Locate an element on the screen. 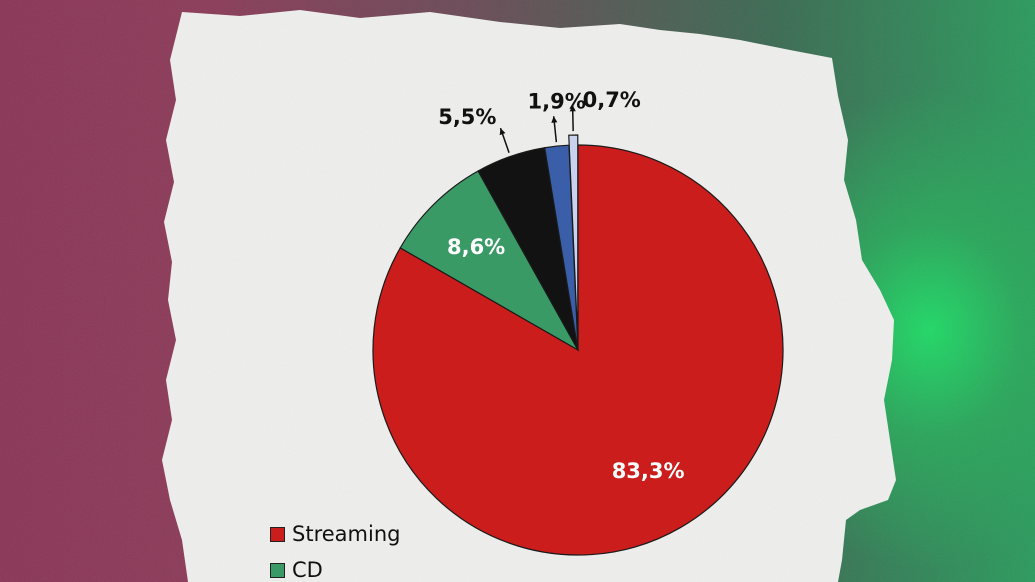  data-label-4: 0,7% is located at coordinates (612, 100).